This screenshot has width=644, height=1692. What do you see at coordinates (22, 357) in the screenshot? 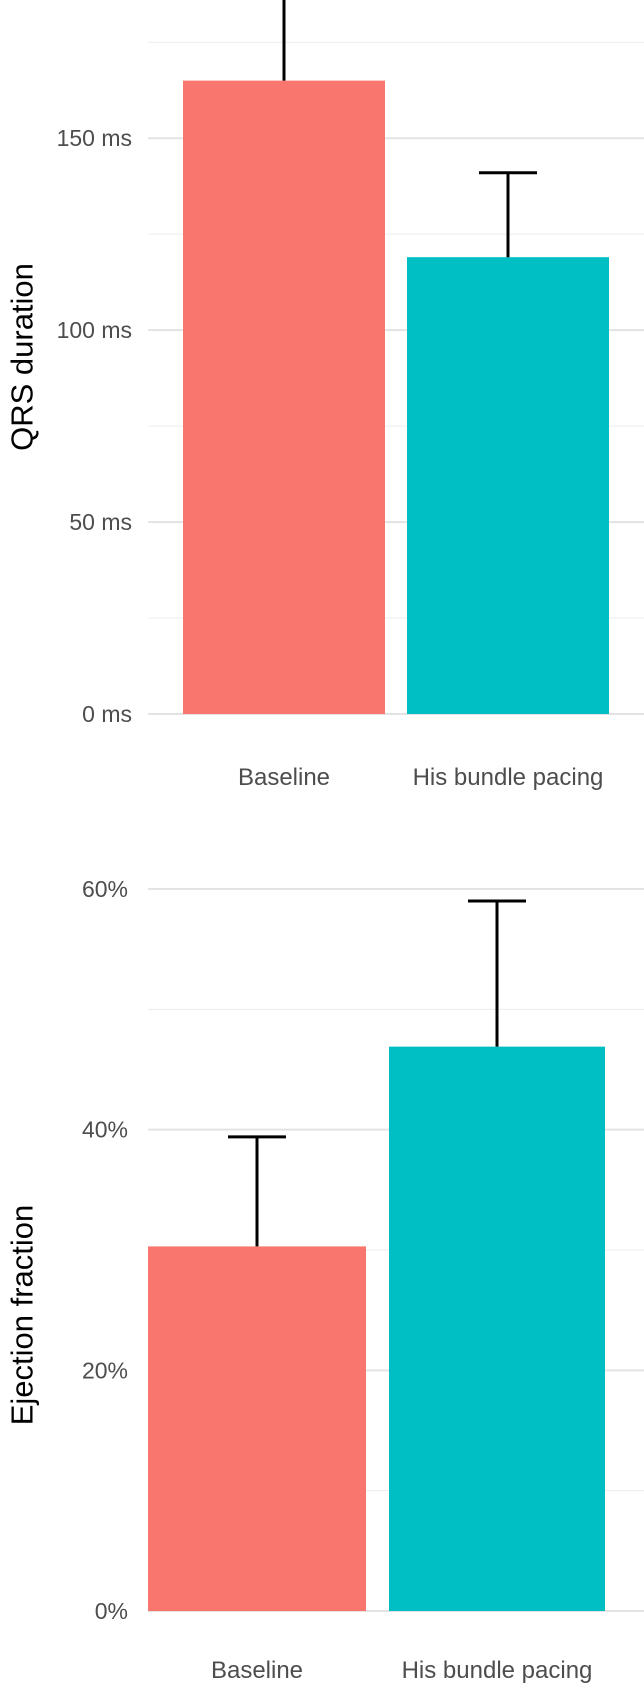
I see `qrs-y-axis-title: QRS duration` at bounding box center [22, 357].